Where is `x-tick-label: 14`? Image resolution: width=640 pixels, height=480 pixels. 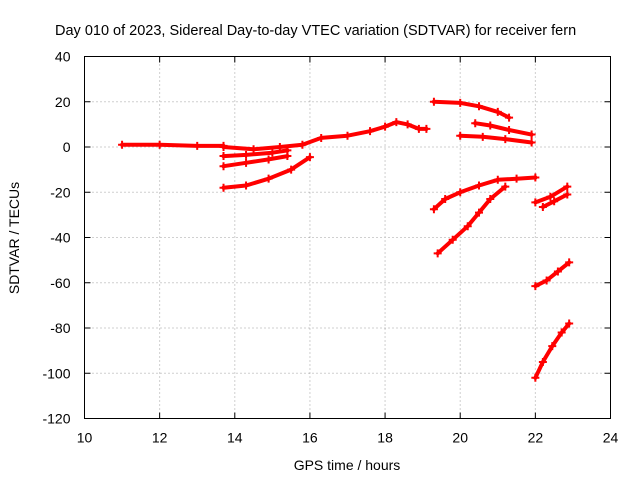 x-tick-label: 14 is located at coordinates (235, 438).